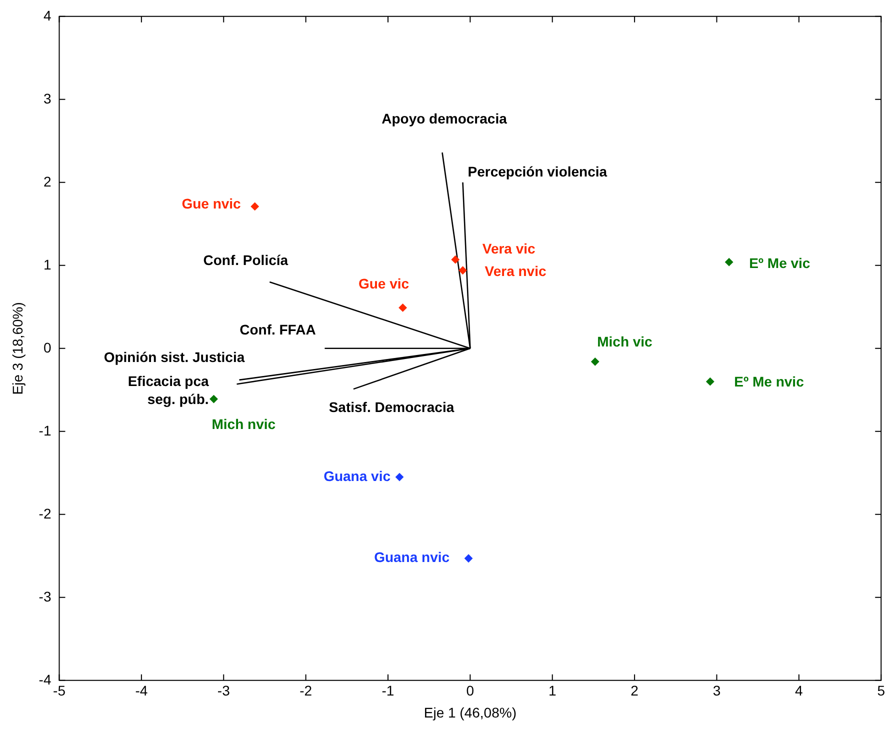 Image resolution: width=888 pixels, height=730 pixels. Describe the element at coordinates (141, 690) in the screenshot. I see `x-tick-label: -4` at that location.